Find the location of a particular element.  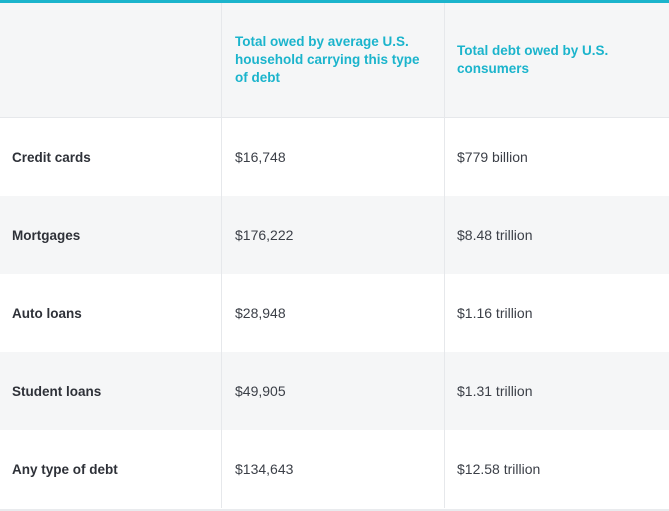

table-row-total-cell: $1.31 trillion is located at coordinates (557, 391).